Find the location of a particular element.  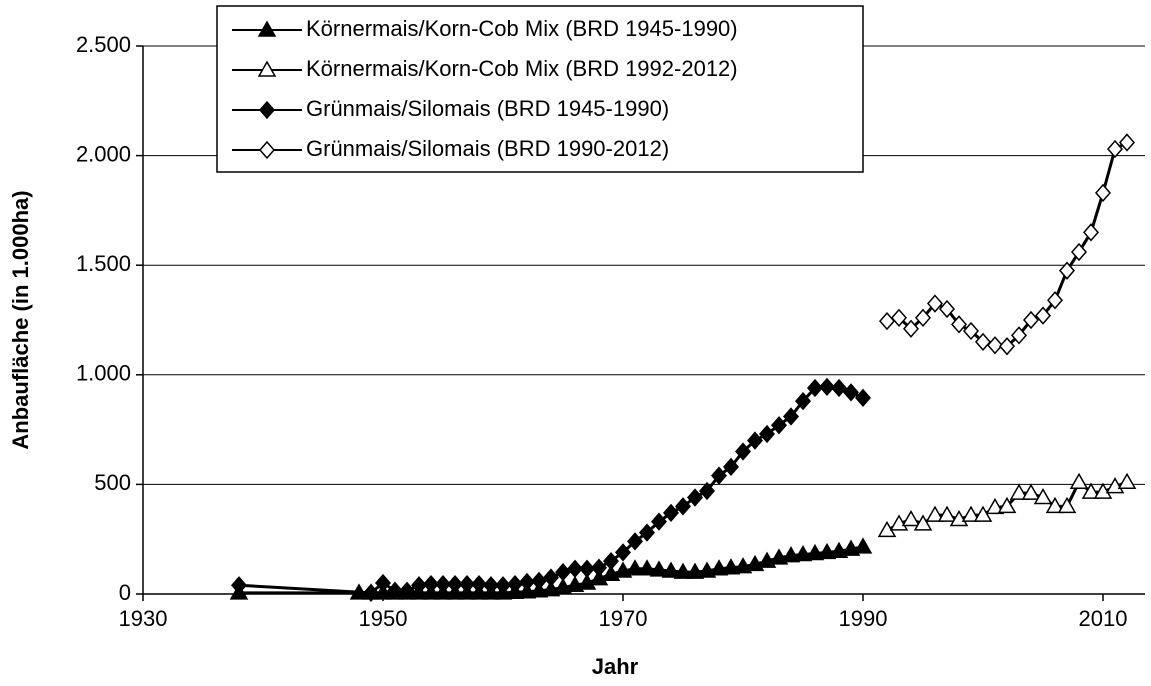

y-tick-label: 0 is located at coordinates (125, 592).